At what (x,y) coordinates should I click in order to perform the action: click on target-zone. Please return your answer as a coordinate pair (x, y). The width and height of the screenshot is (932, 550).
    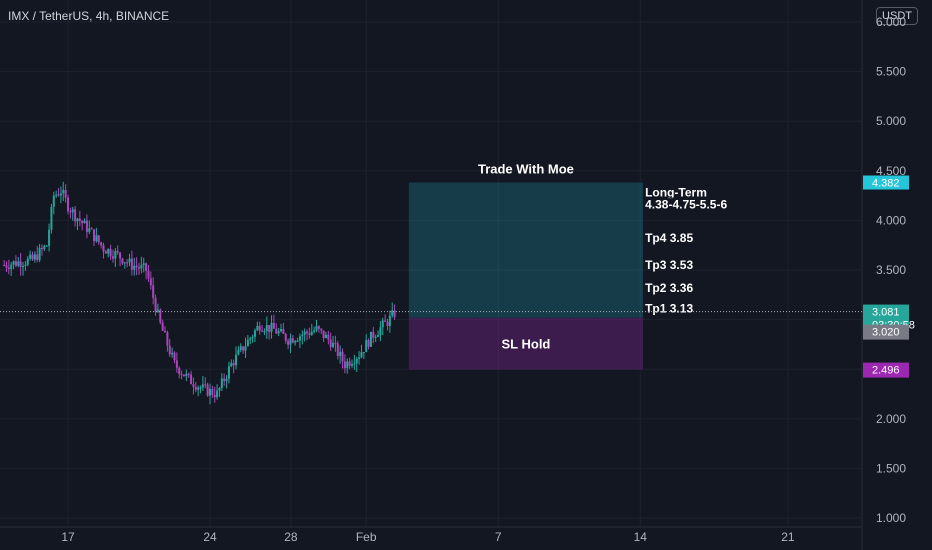
    Looking at the image, I should click on (526, 250).